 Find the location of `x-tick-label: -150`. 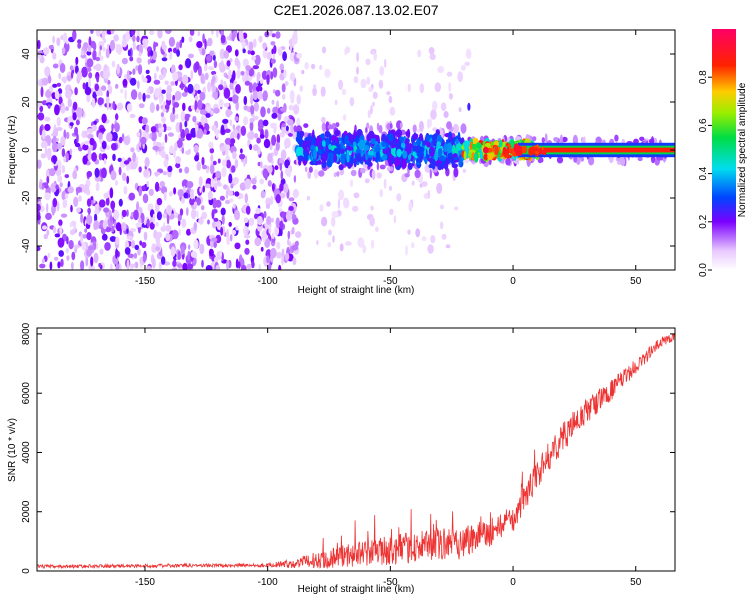

x-tick-label: -150 is located at coordinates (145, 582).